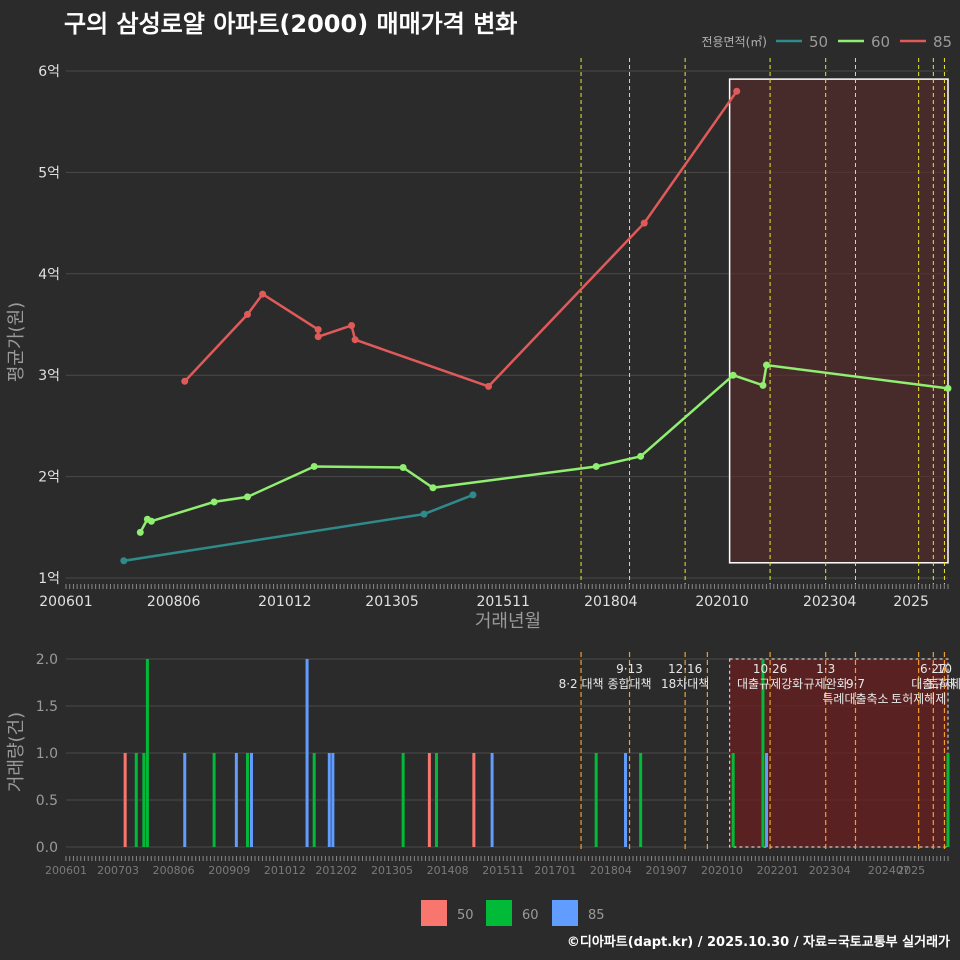  I want to click on y-tick-label: 4억, so click(49, 275).